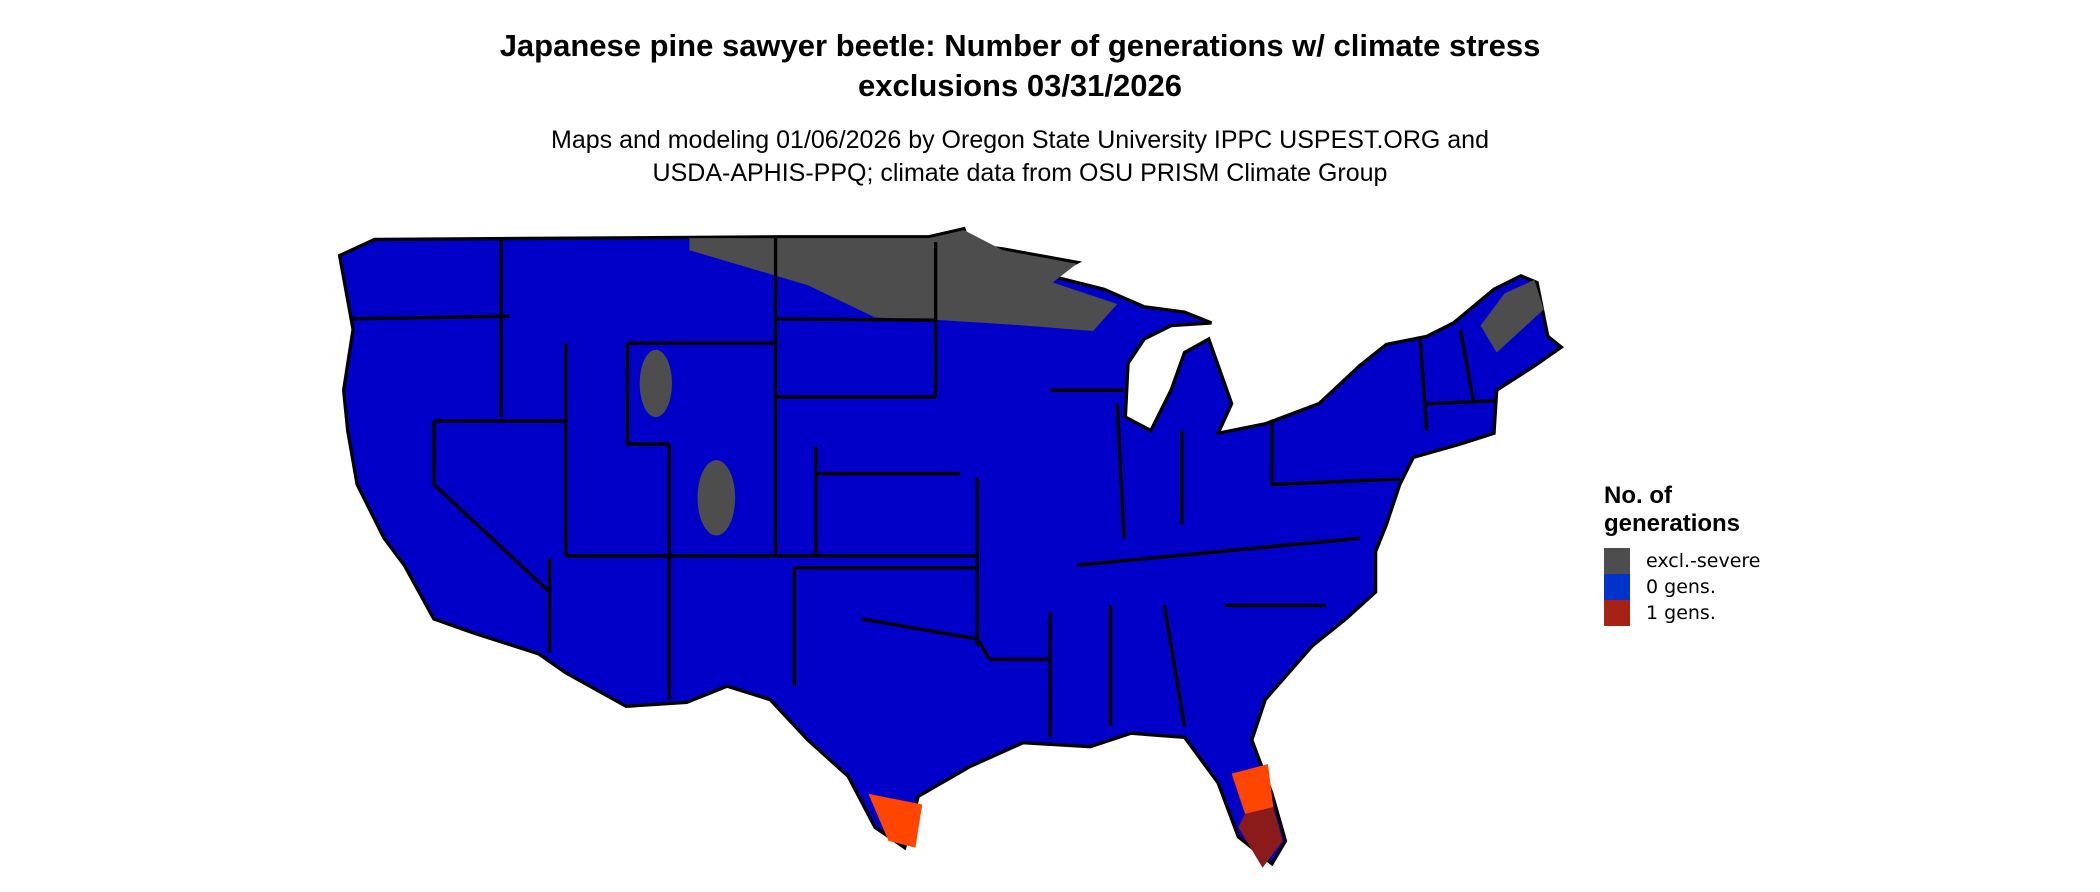  I want to click on legend-item-excluded: excl.-severe, so click(1682, 561).